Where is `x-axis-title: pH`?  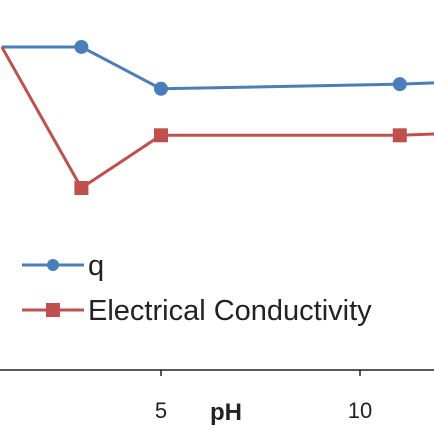
x-axis-title: pH is located at coordinates (226, 412).